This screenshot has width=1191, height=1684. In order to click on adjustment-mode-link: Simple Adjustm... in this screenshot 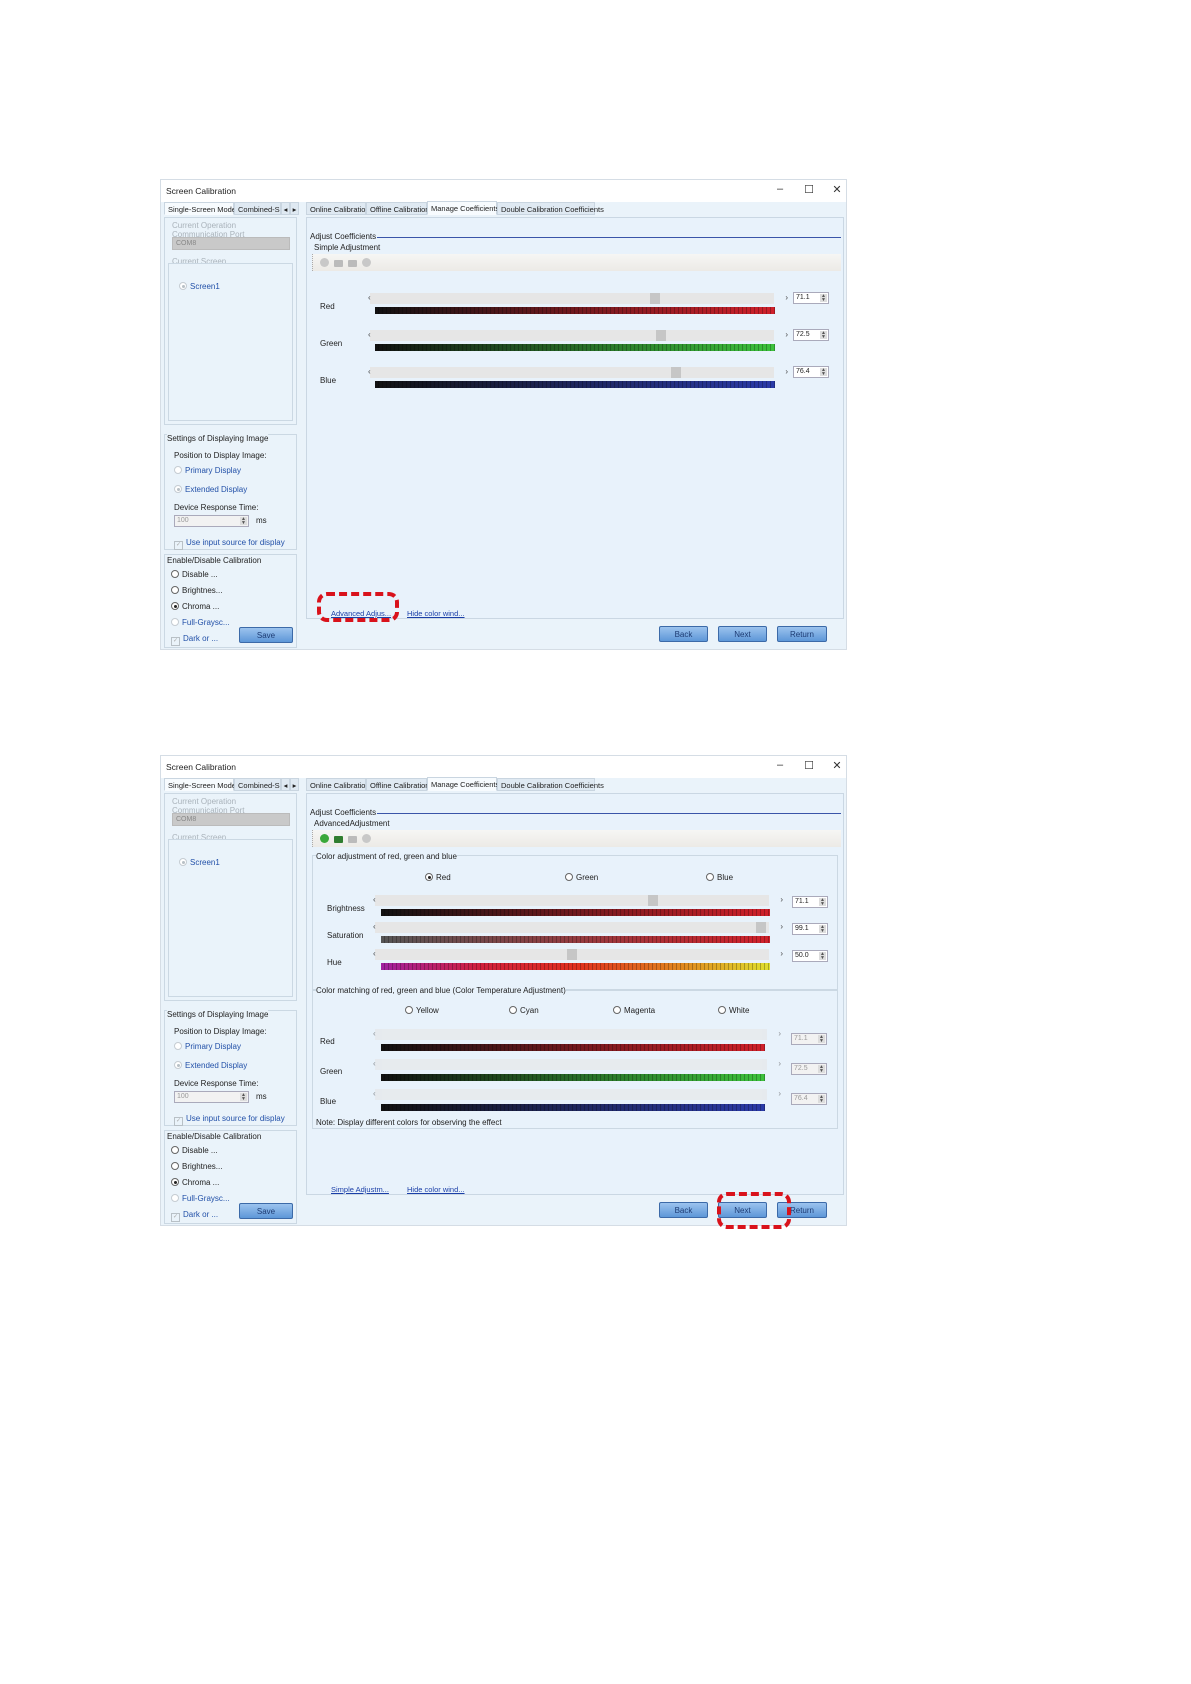, I will do `click(360, 1189)`.